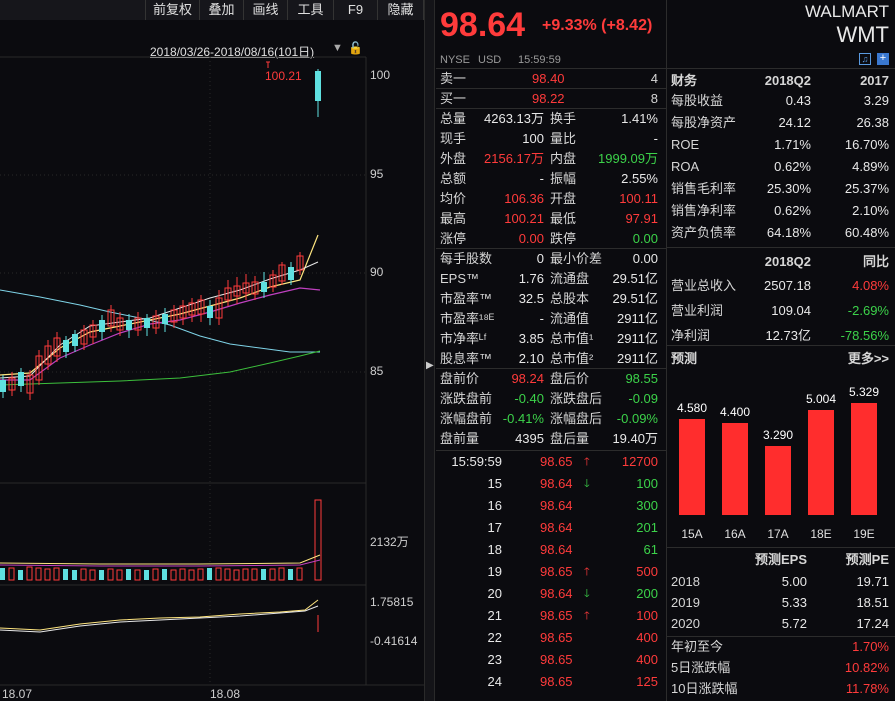 The height and width of the screenshot is (701, 895). I want to click on forecast-header: 预测 更多>>, so click(782, 359).